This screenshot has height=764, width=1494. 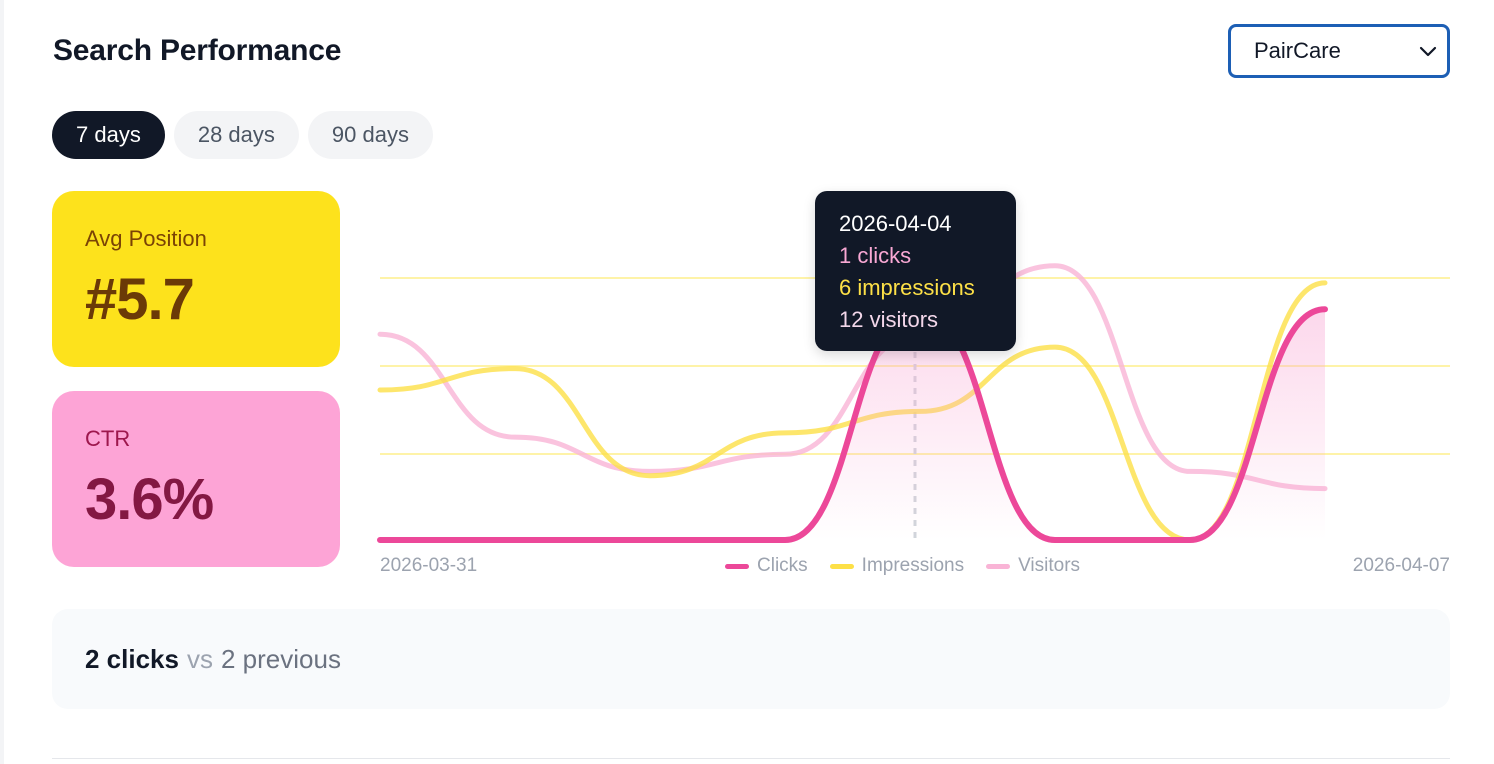 What do you see at coordinates (108, 135) in the screenshot?
I see `tab-7-days: 7 days` at bounding box center [108, 135].